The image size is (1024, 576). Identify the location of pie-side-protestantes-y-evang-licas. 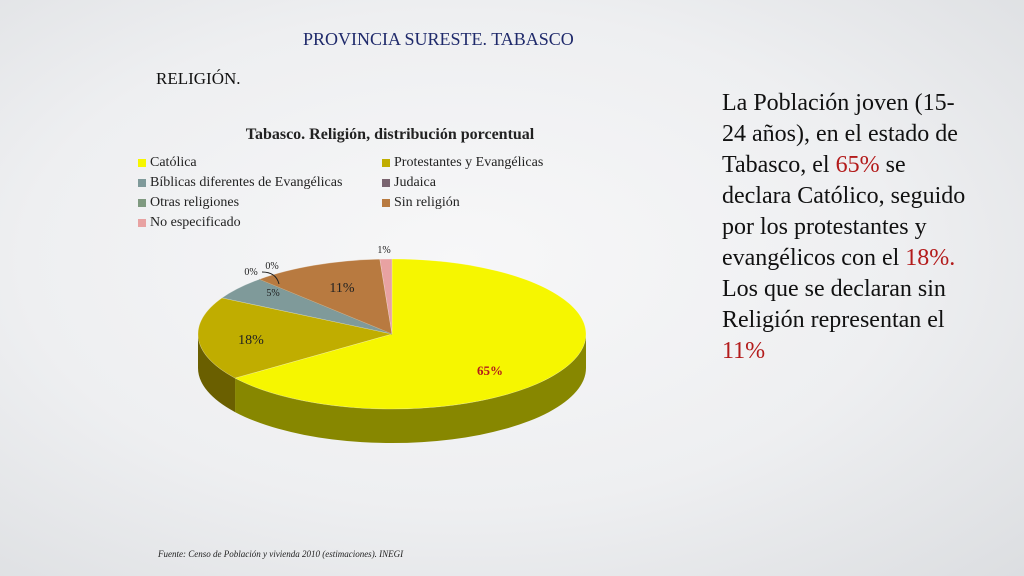
(217, 373).